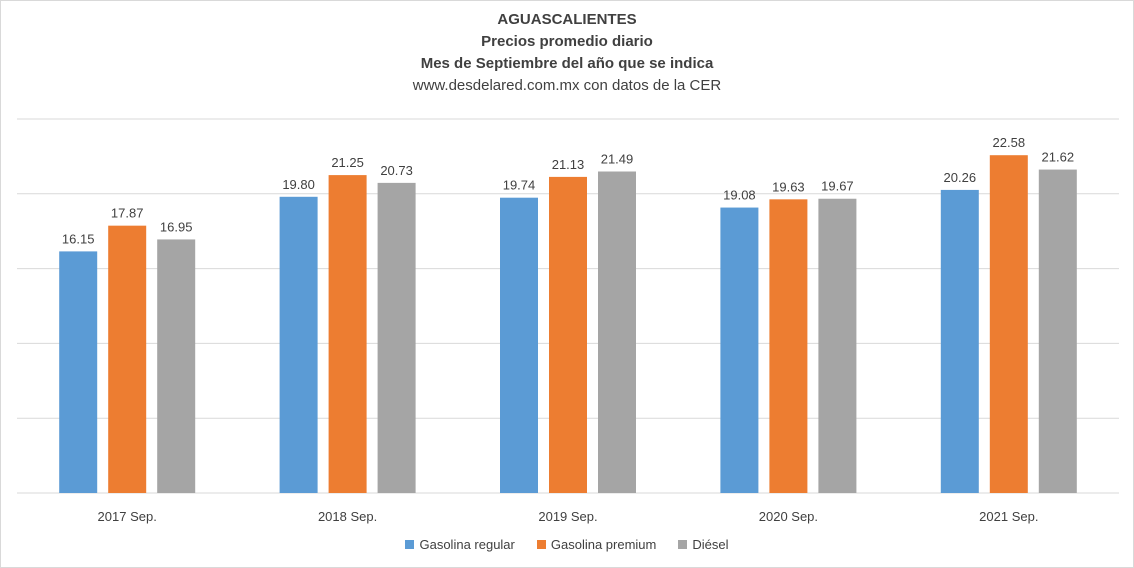 This screenshot has height=568, width=1134. What do you see at coordinates (567, 516) in the screenshot?
I see `category-label: 2019 Sep.` at bounding box center [567, 516].